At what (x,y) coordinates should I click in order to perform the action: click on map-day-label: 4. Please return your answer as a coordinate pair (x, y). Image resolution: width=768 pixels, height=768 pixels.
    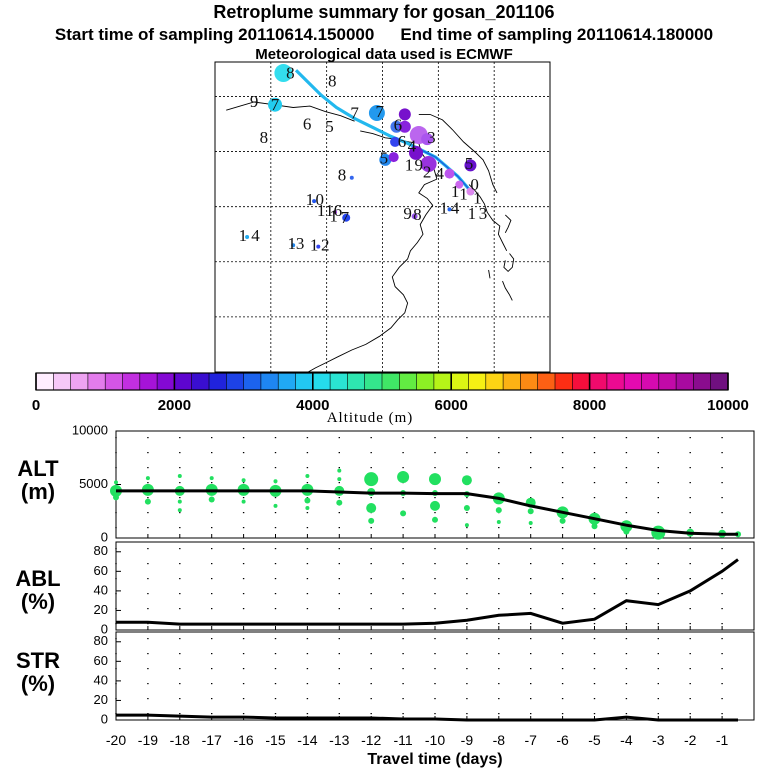
    Looking at the image, I should click on (412, 145).